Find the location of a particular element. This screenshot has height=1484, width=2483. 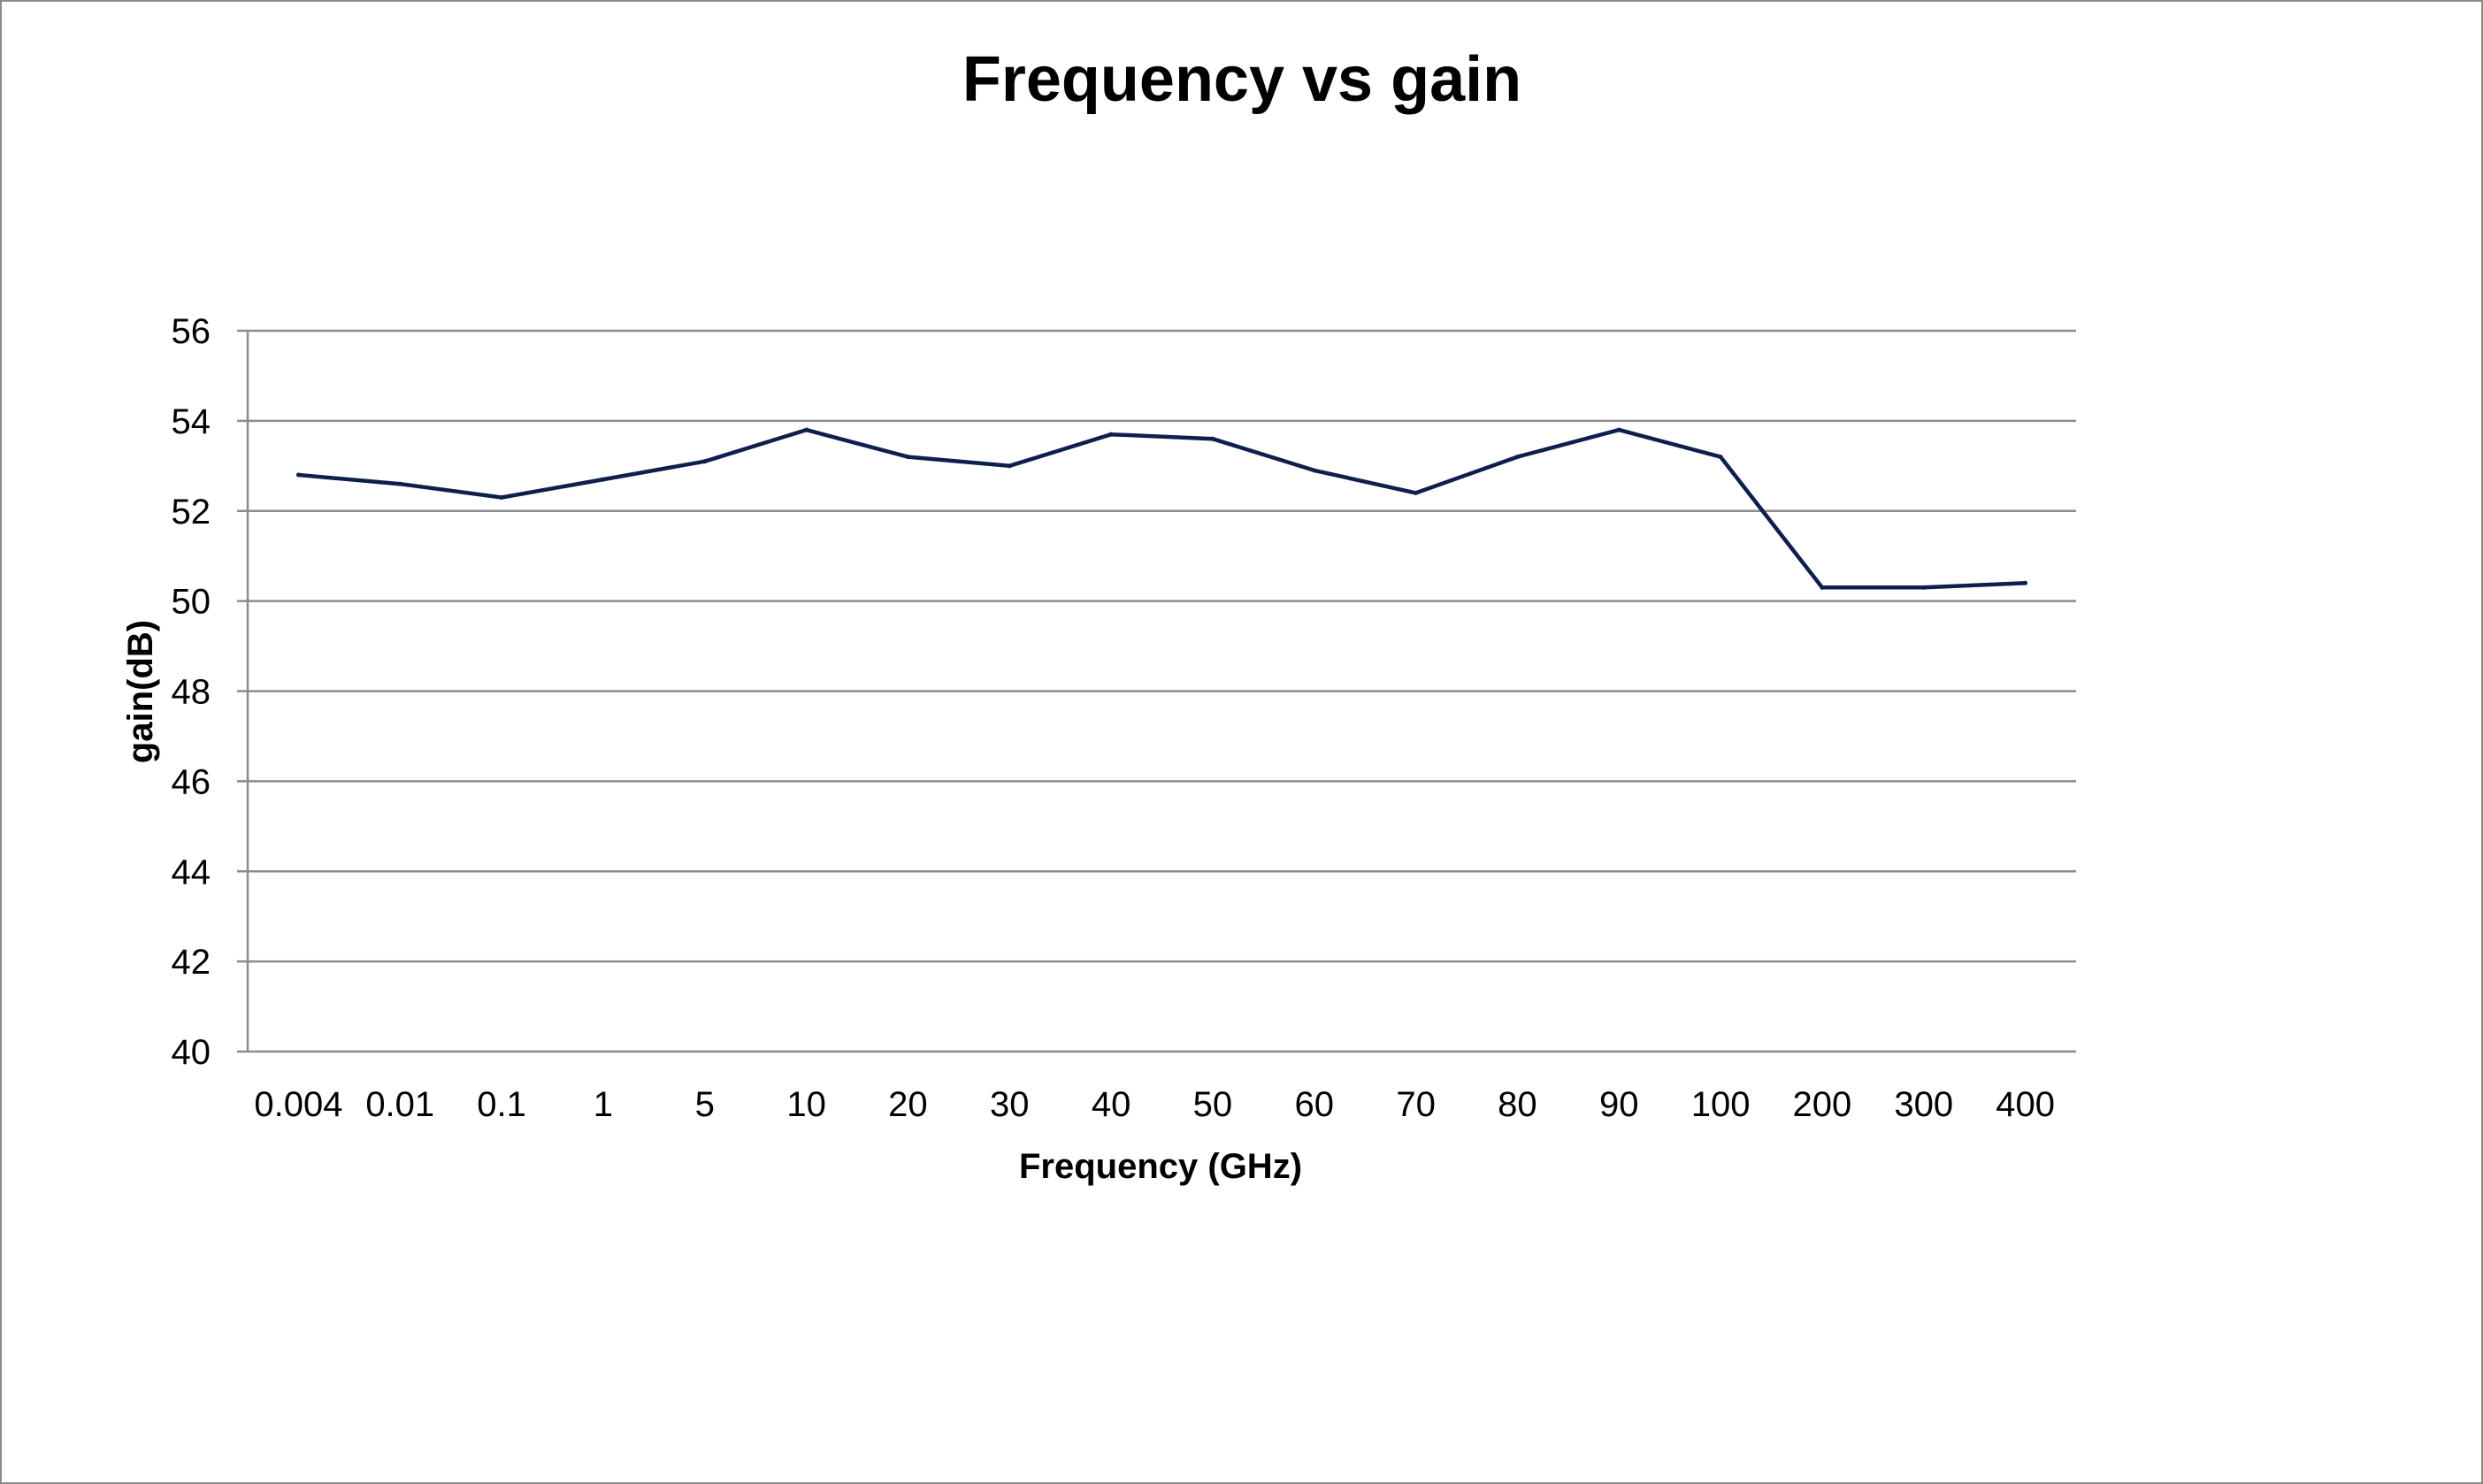

y-tick-label: 46 is located at coordinates (192, 781).